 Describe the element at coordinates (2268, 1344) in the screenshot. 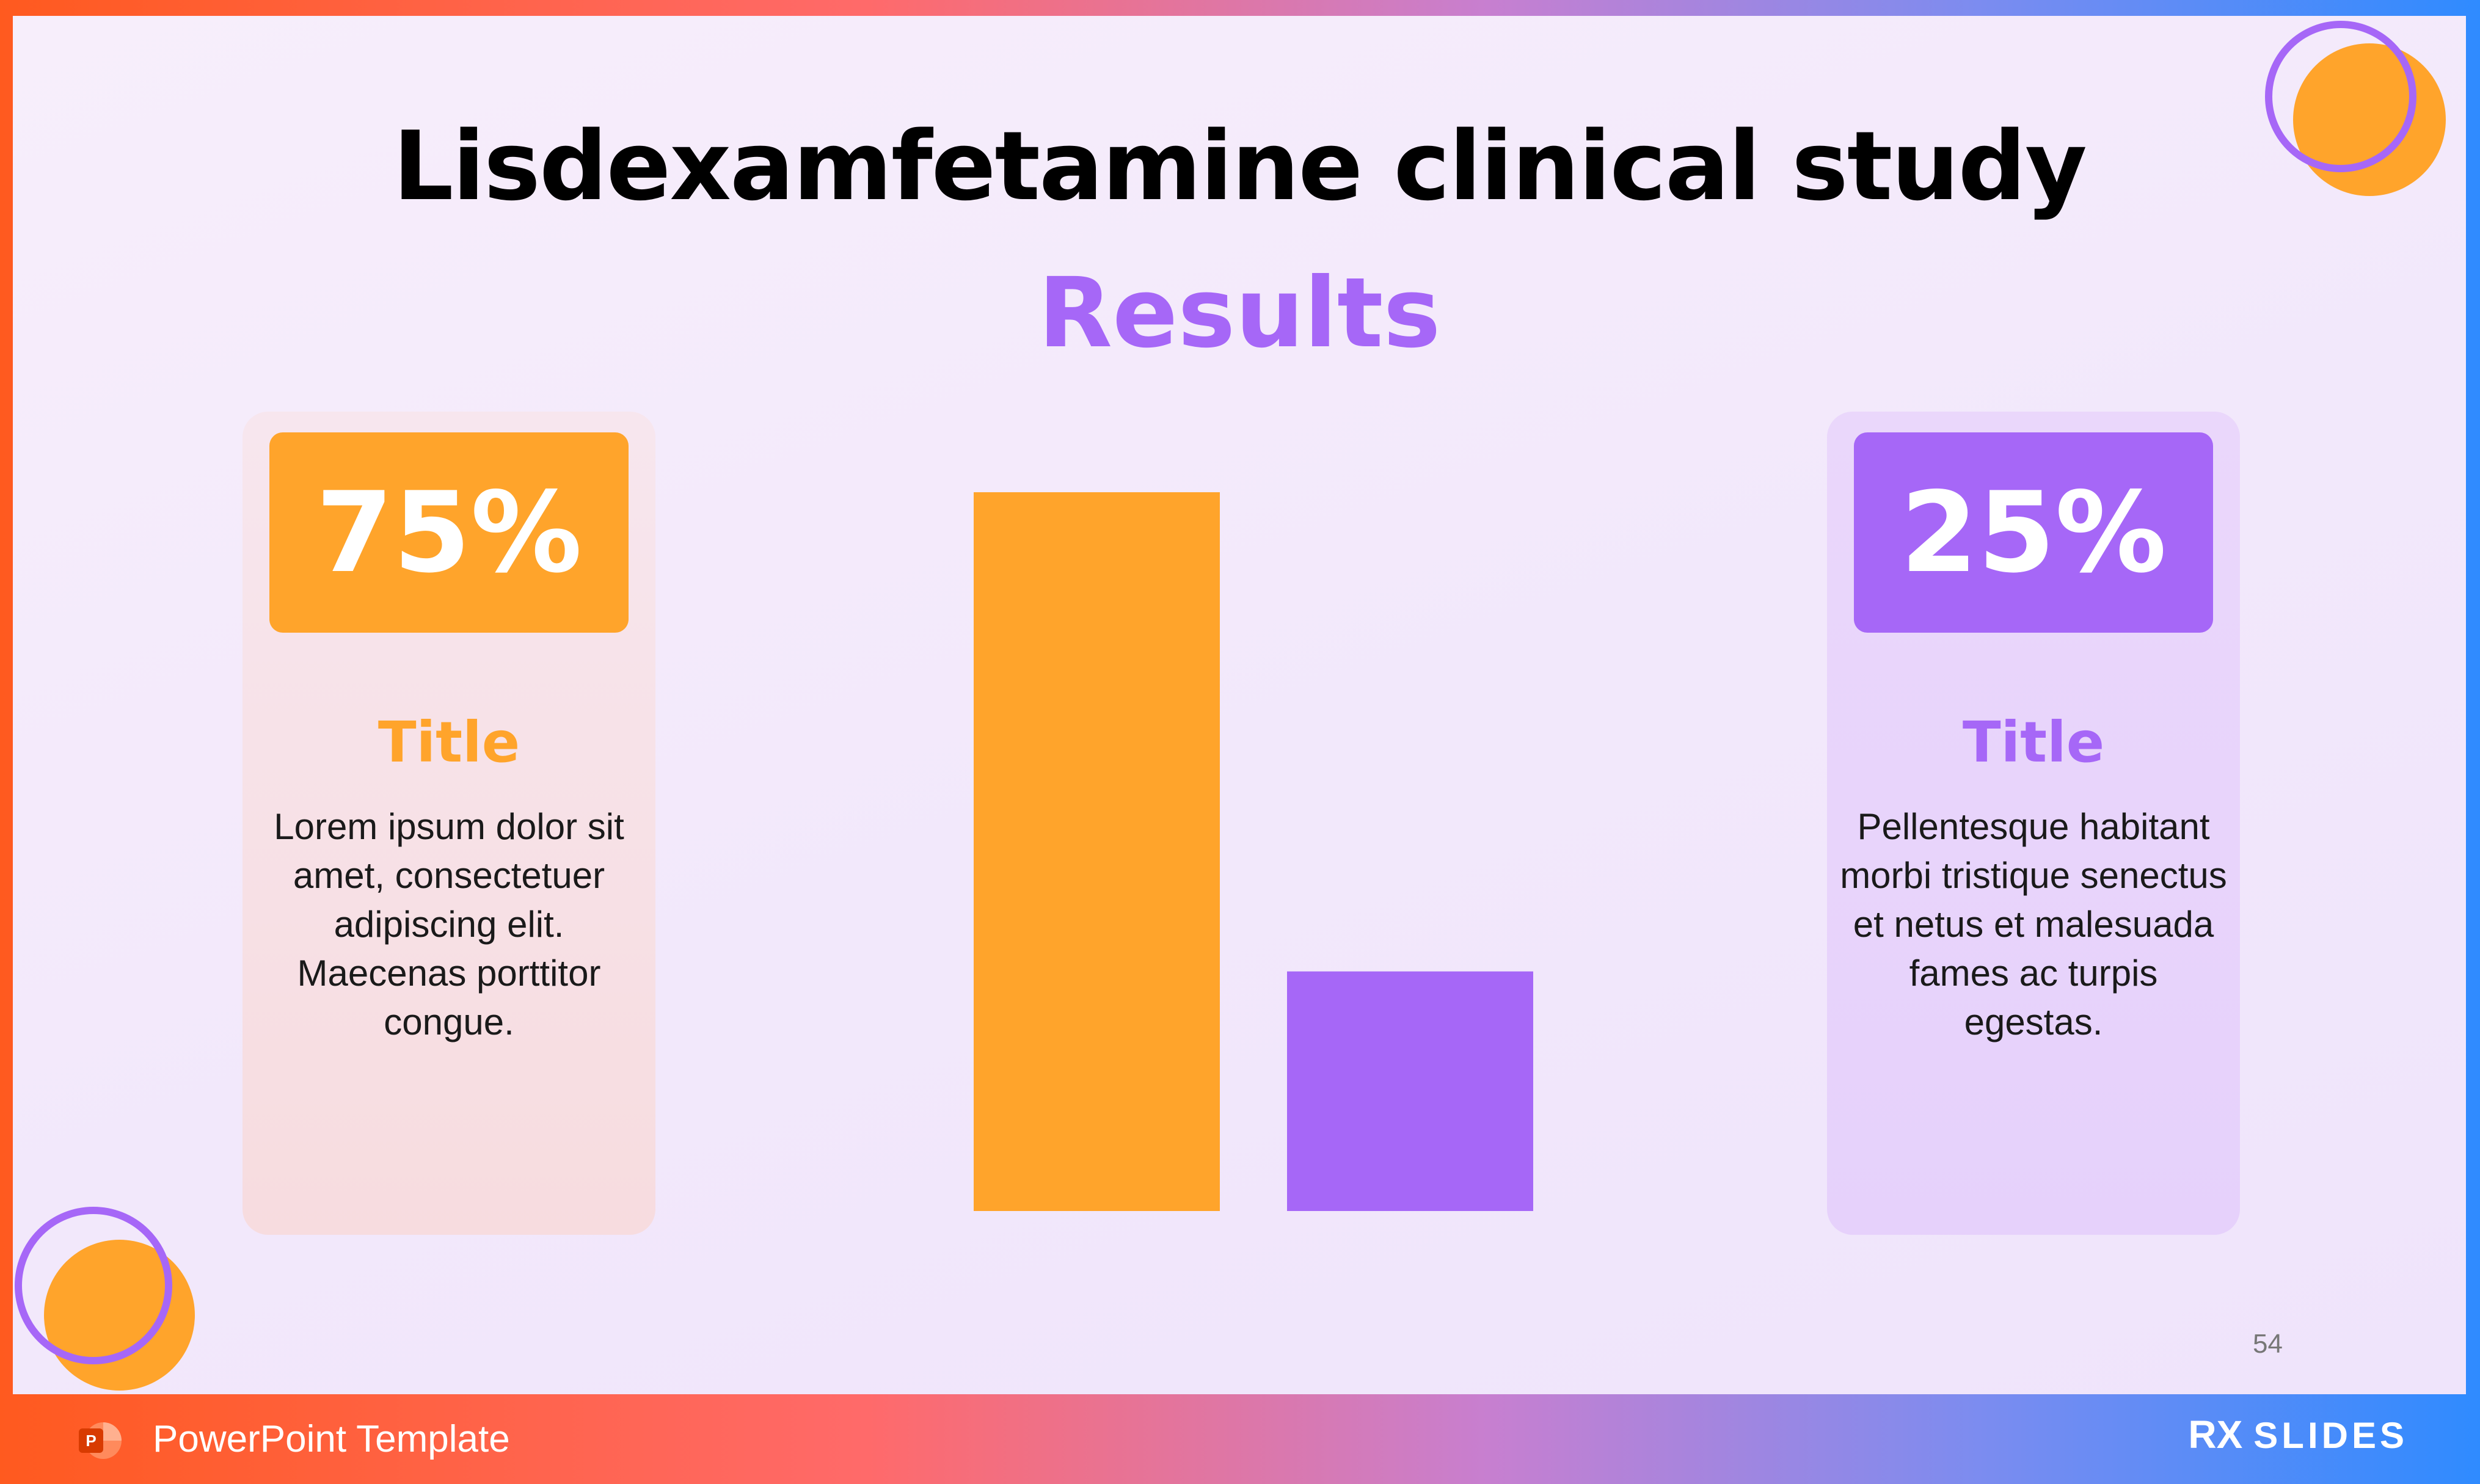

I see `page-number: 54` at that location.